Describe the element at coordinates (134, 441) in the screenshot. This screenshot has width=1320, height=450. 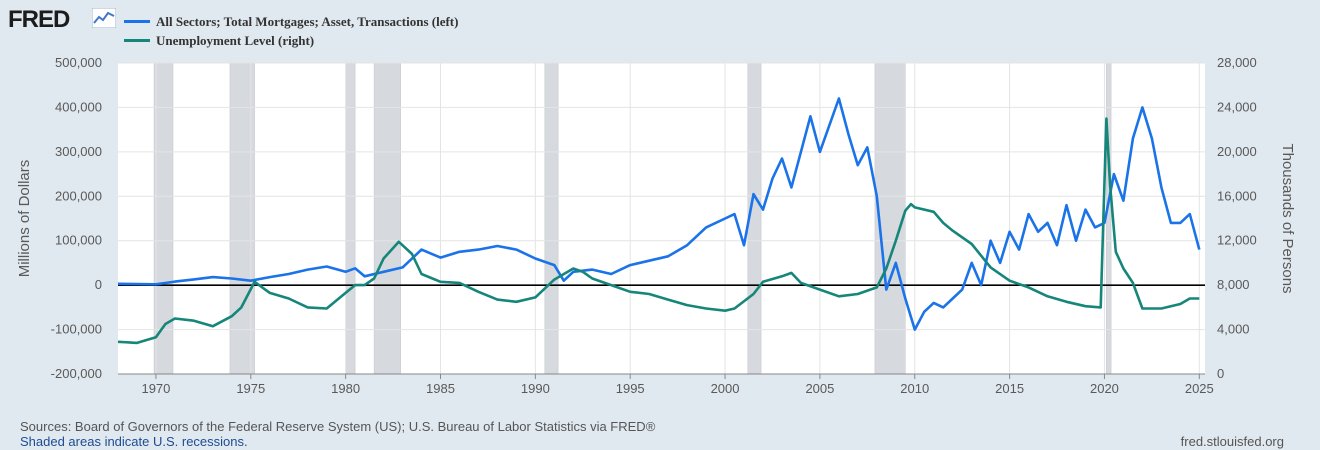
I see `recession-note: Shaded areas indicate U.S. recessions.` at that location.